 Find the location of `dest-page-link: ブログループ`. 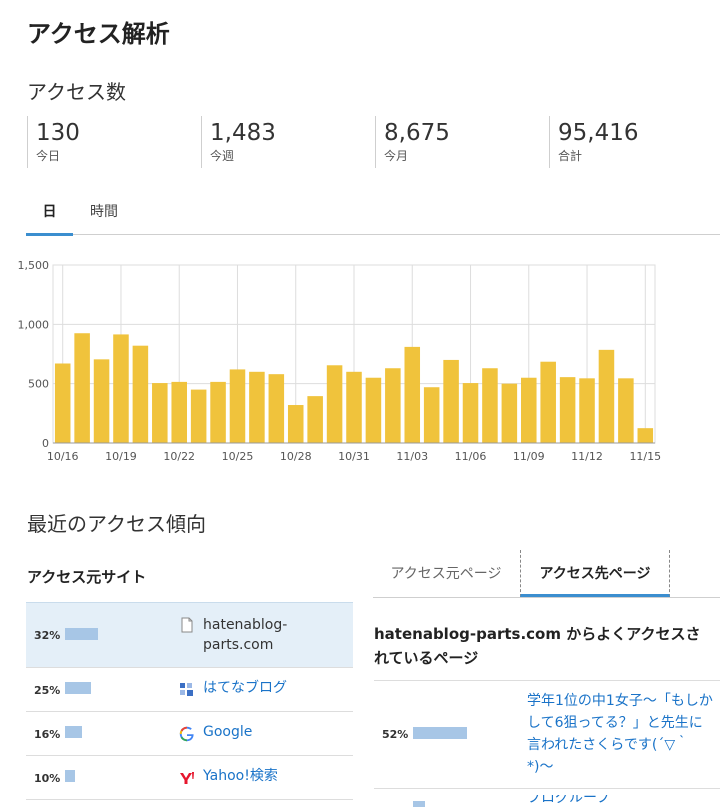

dest-page-link: ブログループ is located at coordinates (569, 800).